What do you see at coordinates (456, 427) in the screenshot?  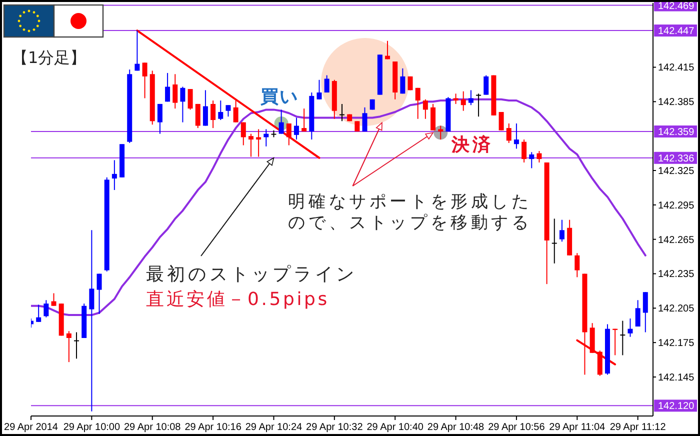 I see `x-tick-label: 29 Apr 10:48` at bounding box center [456, 427].